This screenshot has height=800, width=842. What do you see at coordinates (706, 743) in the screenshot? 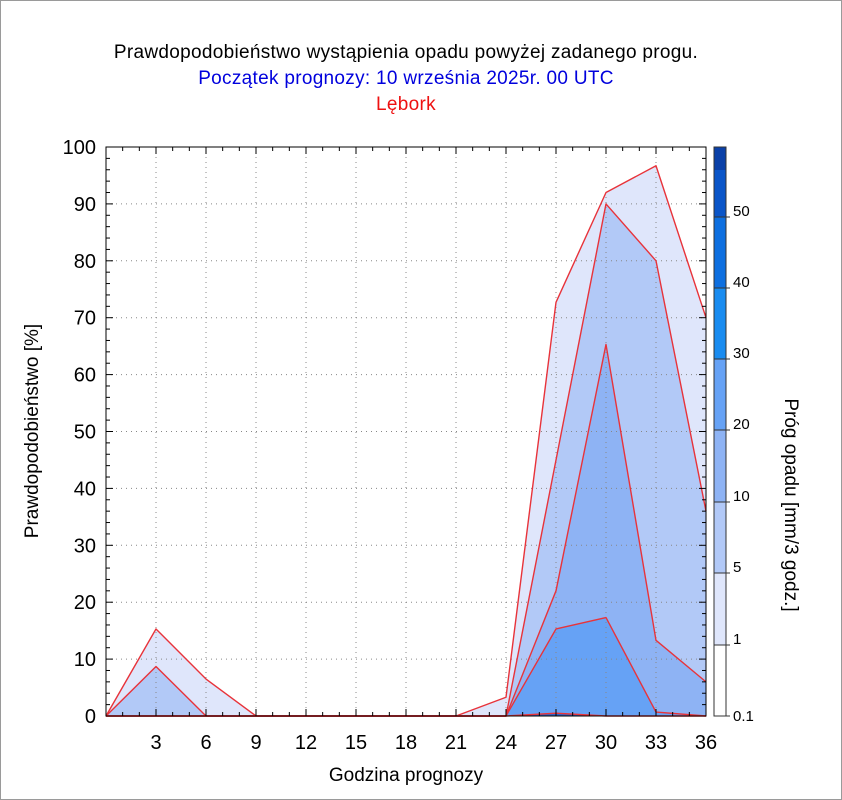
I see `x-tick-label: 36` at bounding box center [706, 743].